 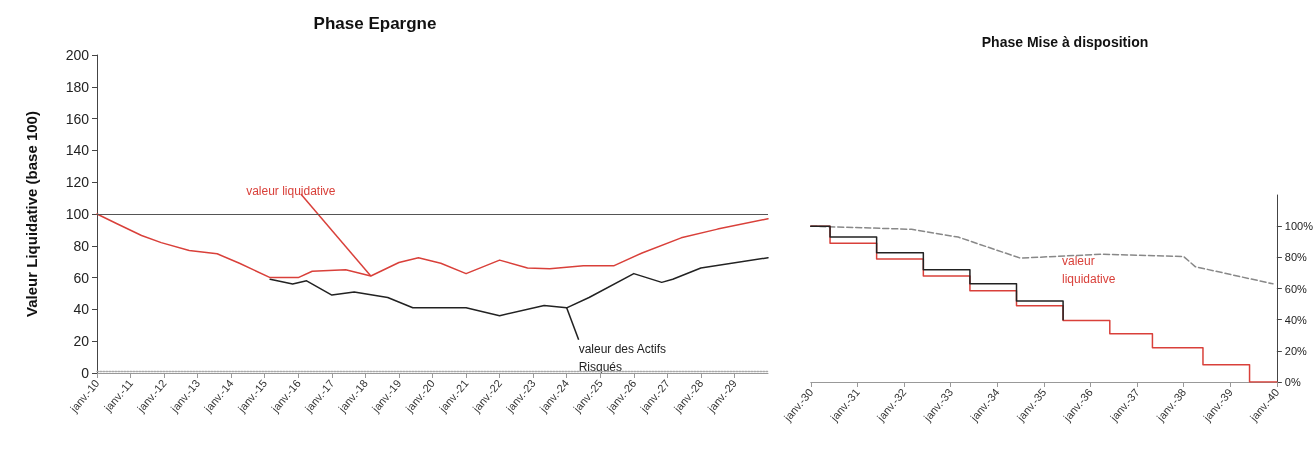 What do you see at coordinates (77, 150) in the screenshot?
I see `y-tick-label: 140` at bounding box center [77, 150].